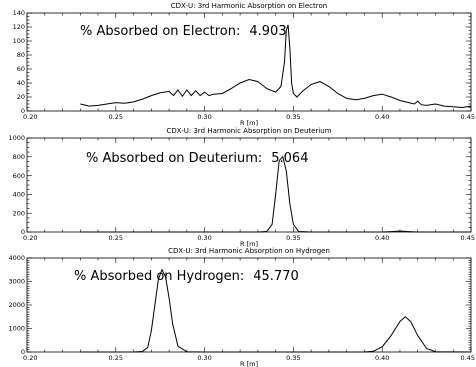 Image resolution: width=476 pixels, height=367 pixels. I want to click on y-tick-label: 40, so click(21, 83).